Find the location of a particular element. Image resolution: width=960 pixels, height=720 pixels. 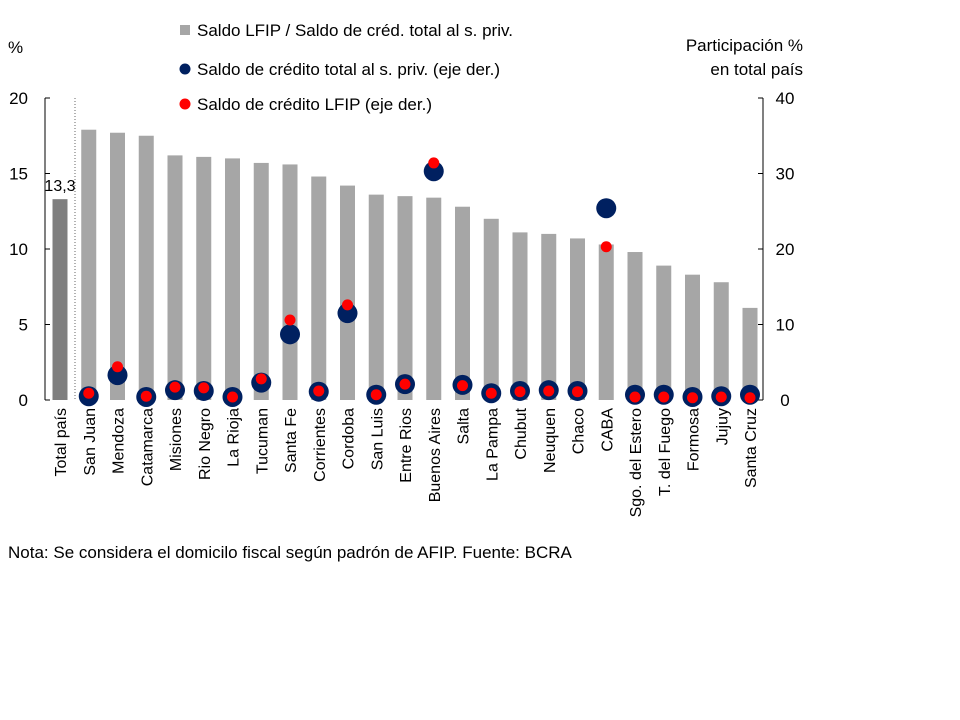

right-tick-label: 20 is located at coordinates (785, 249).